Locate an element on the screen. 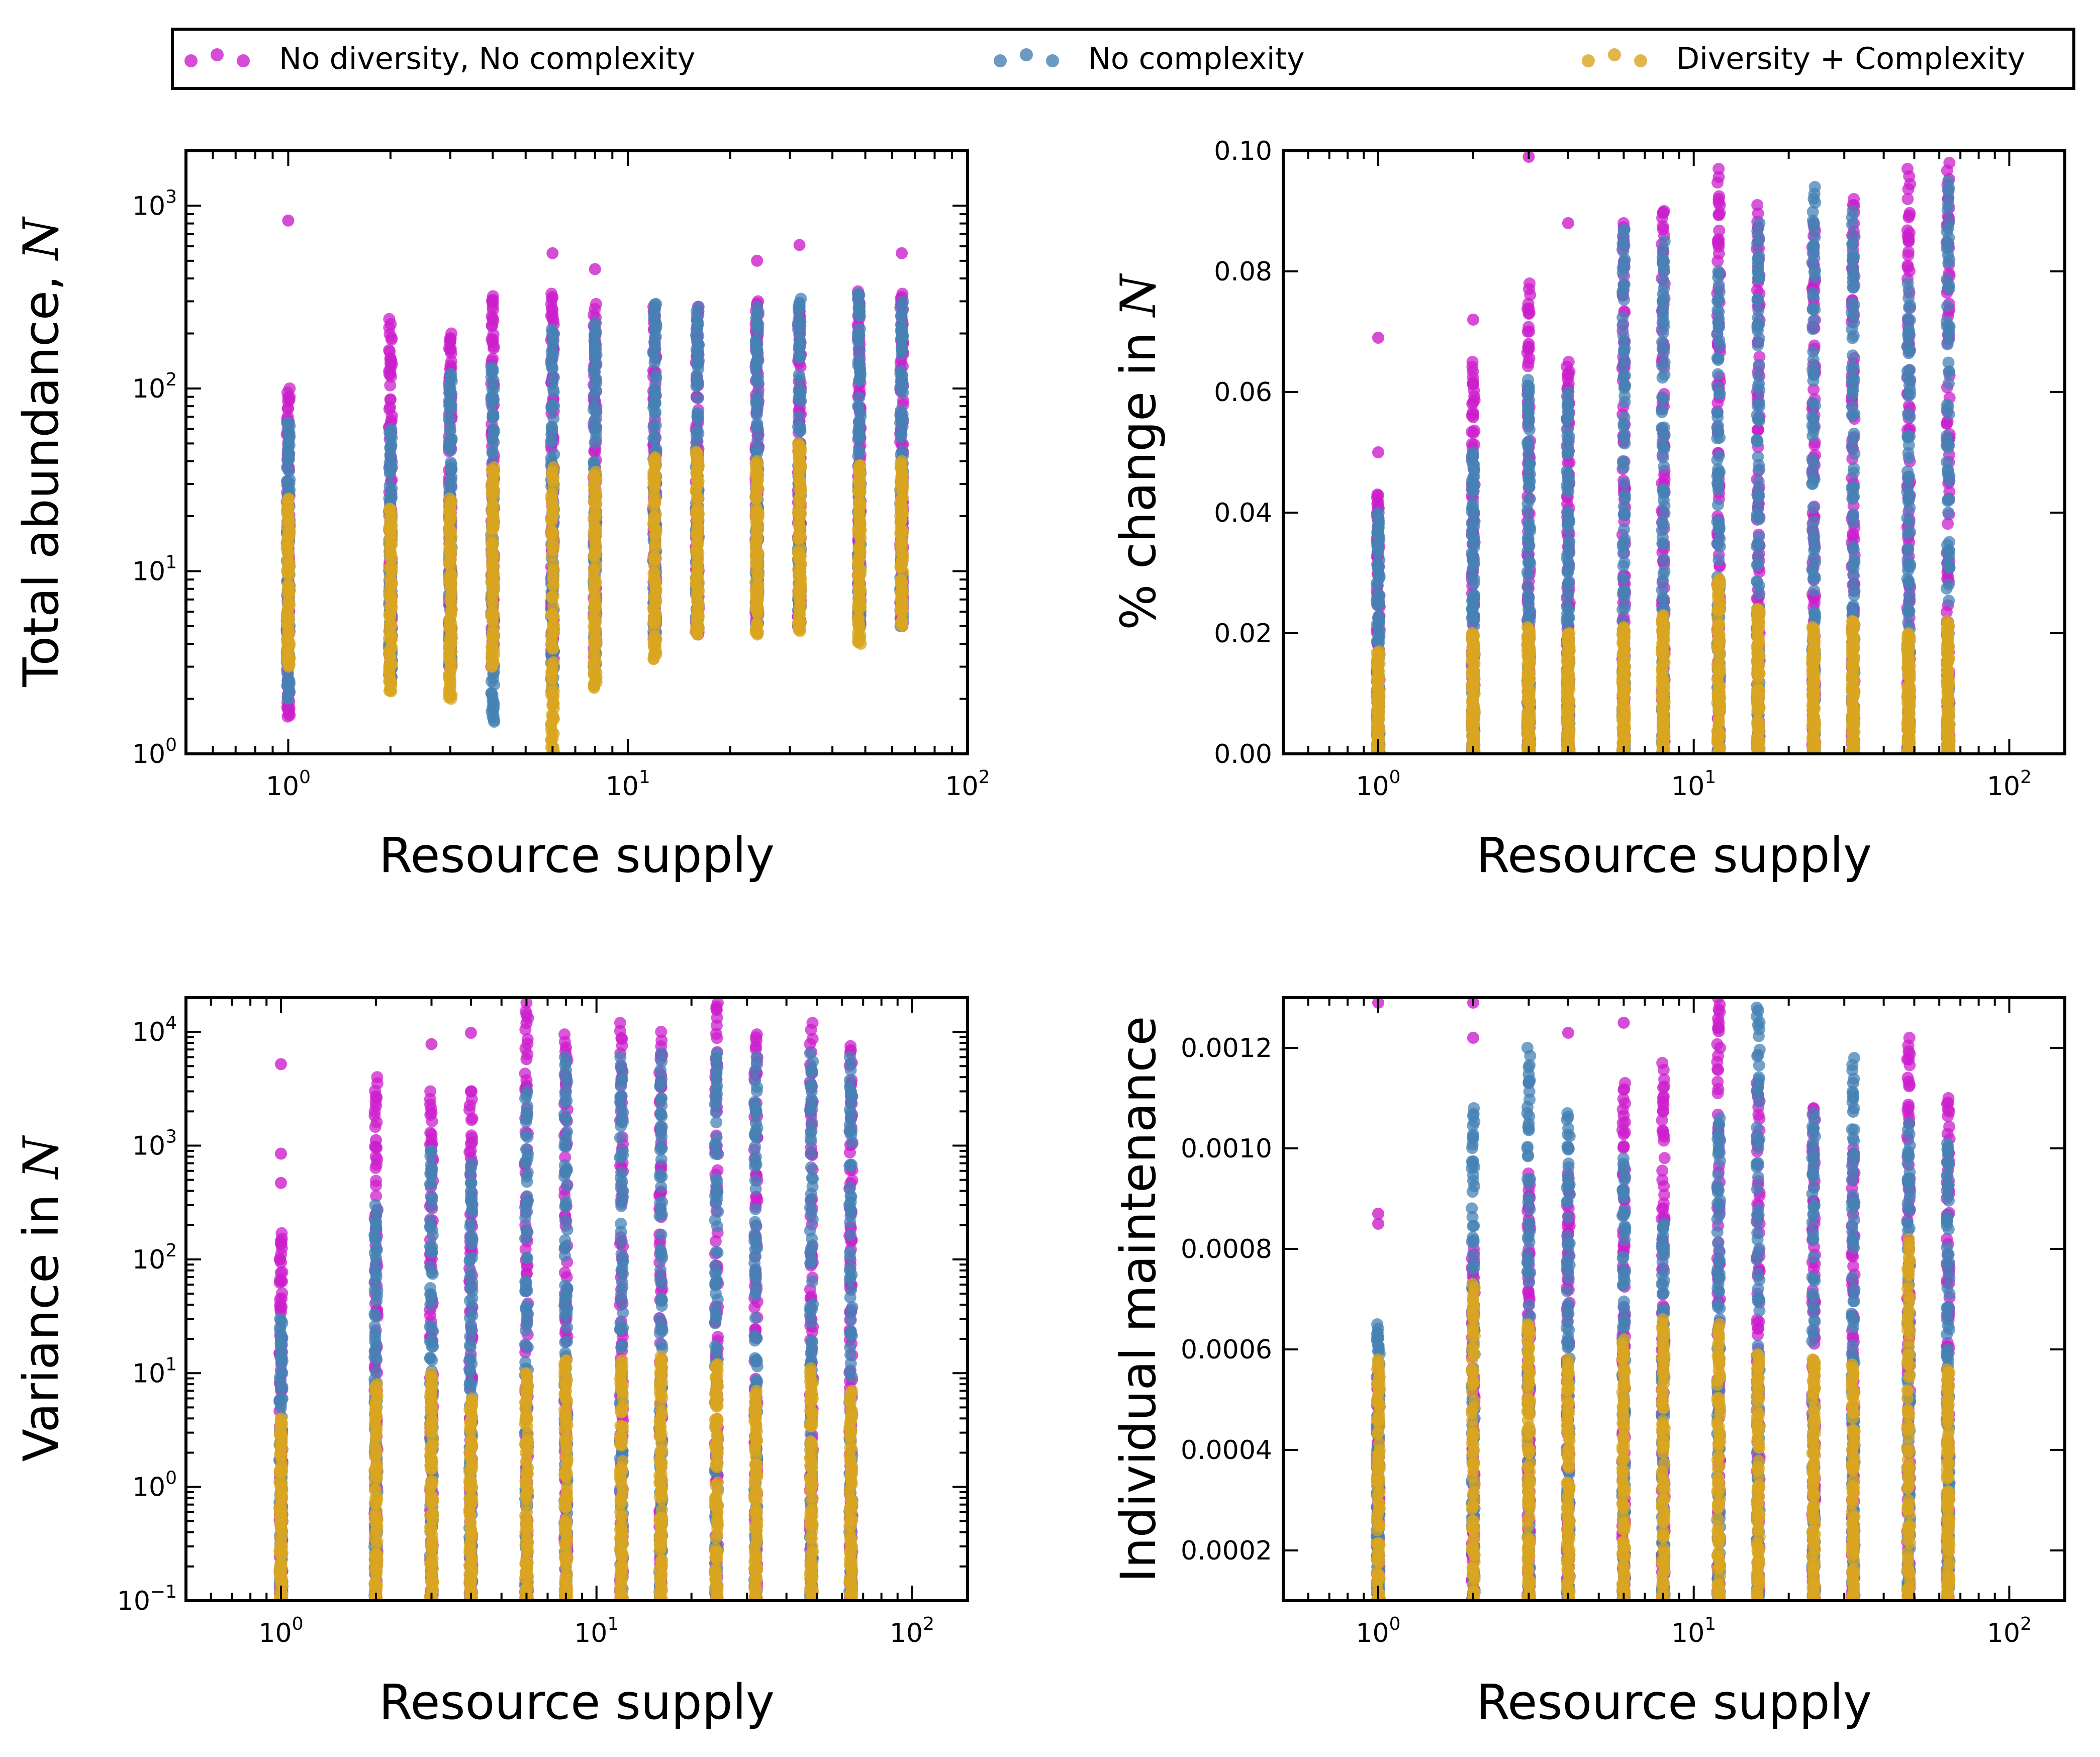  legend-entry-label: No diversity, No complexity is located at coordinates (487, 58).